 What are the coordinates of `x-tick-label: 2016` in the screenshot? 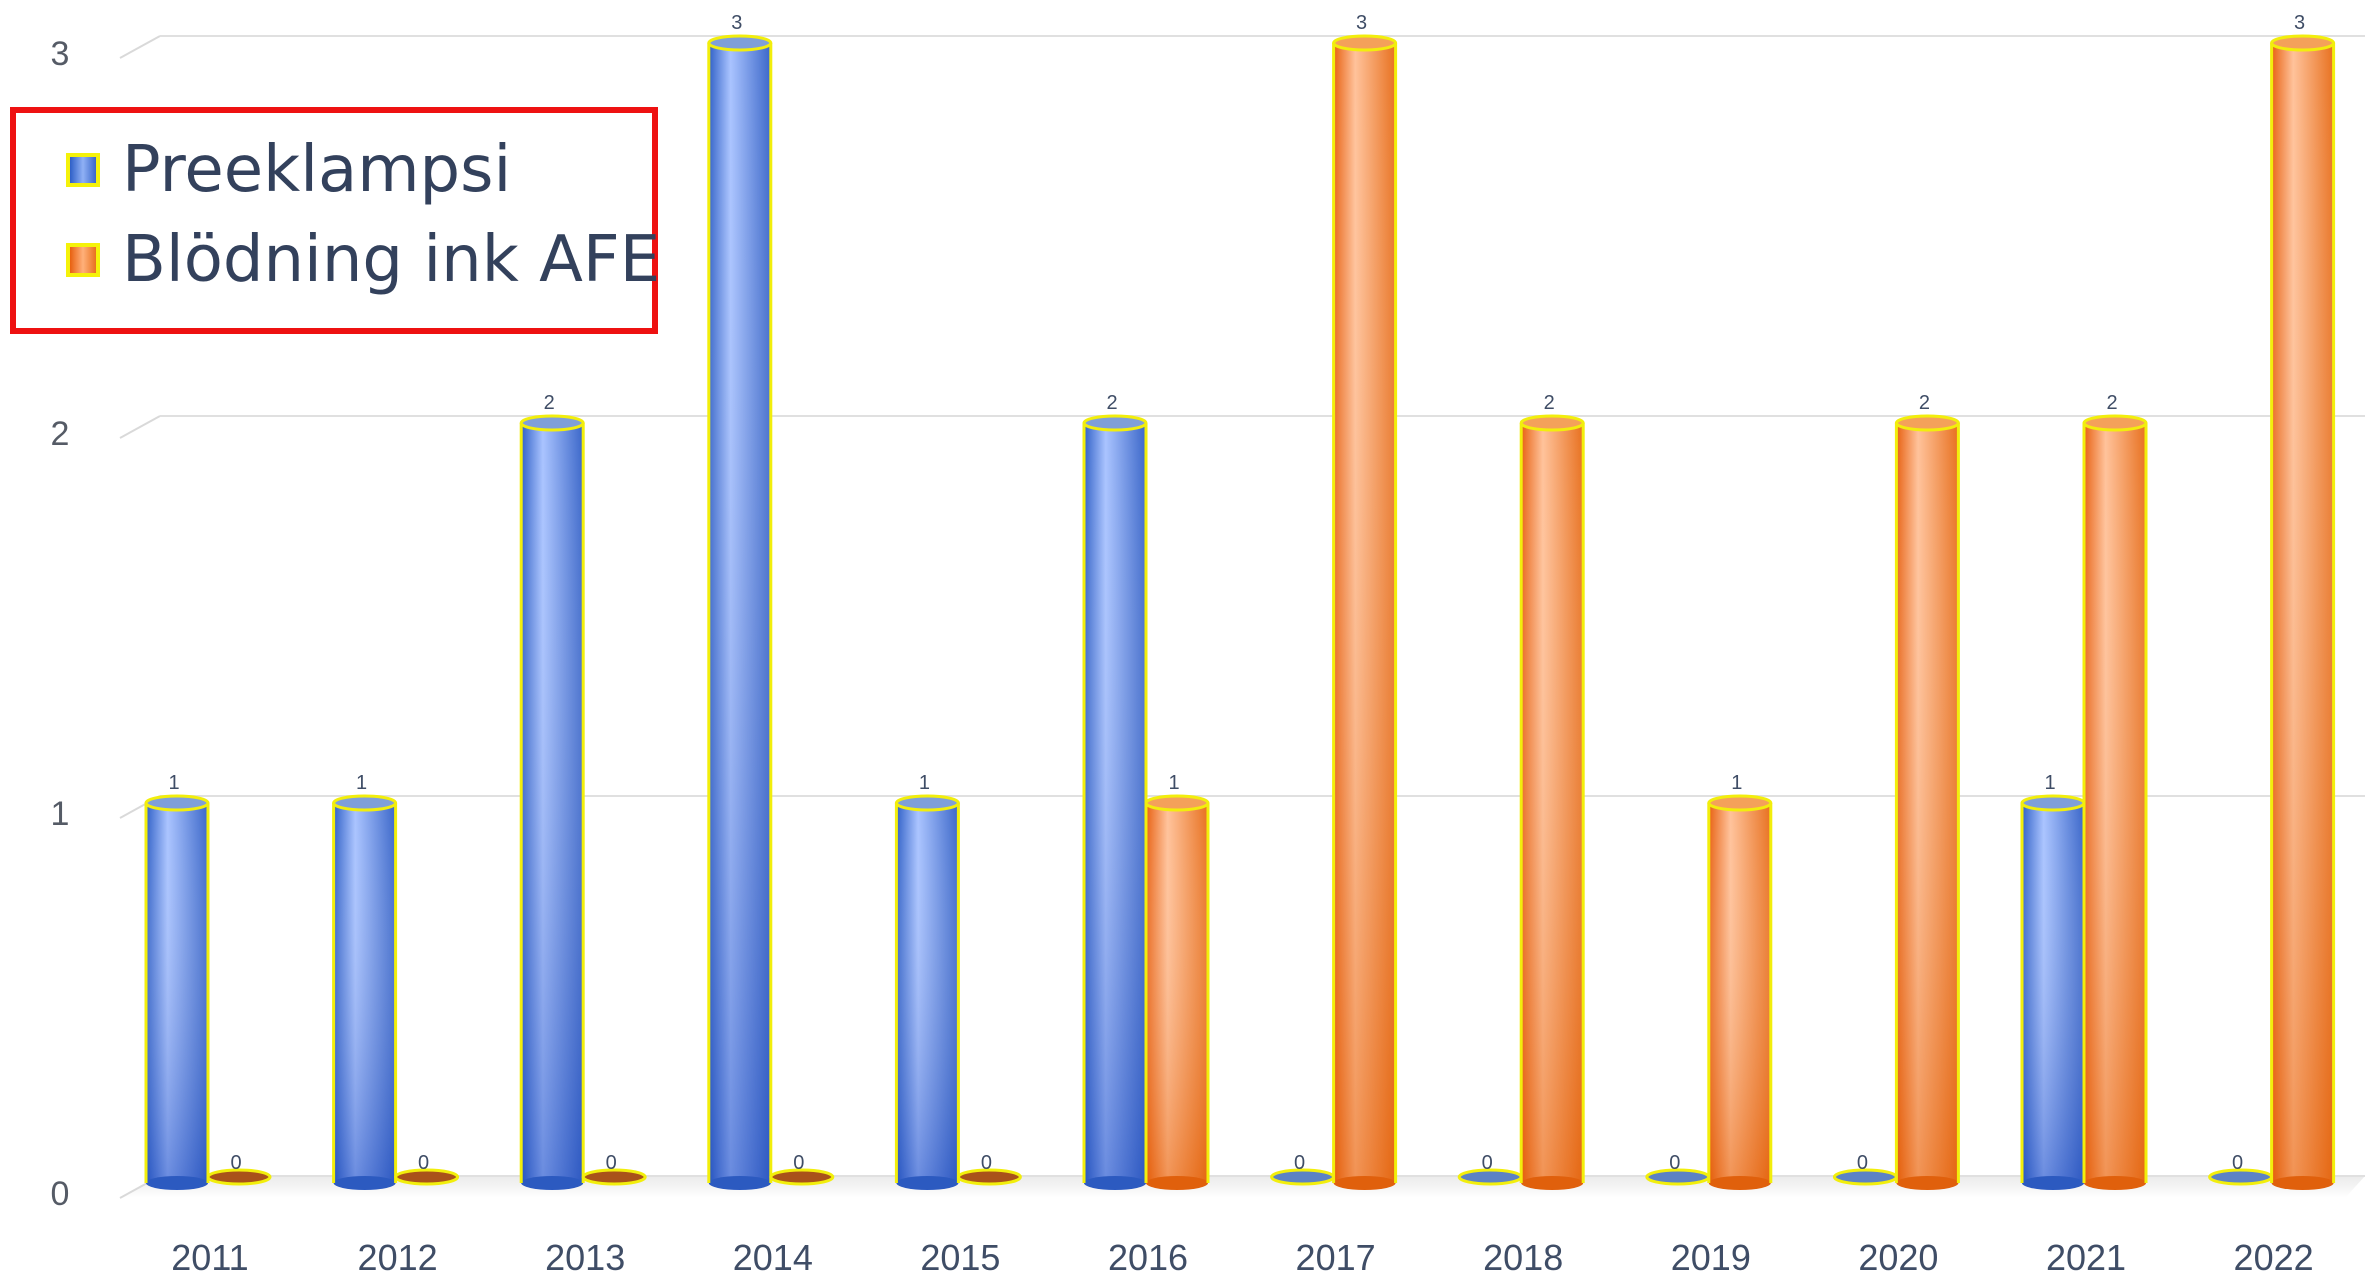 It's located at (1148, 1256).